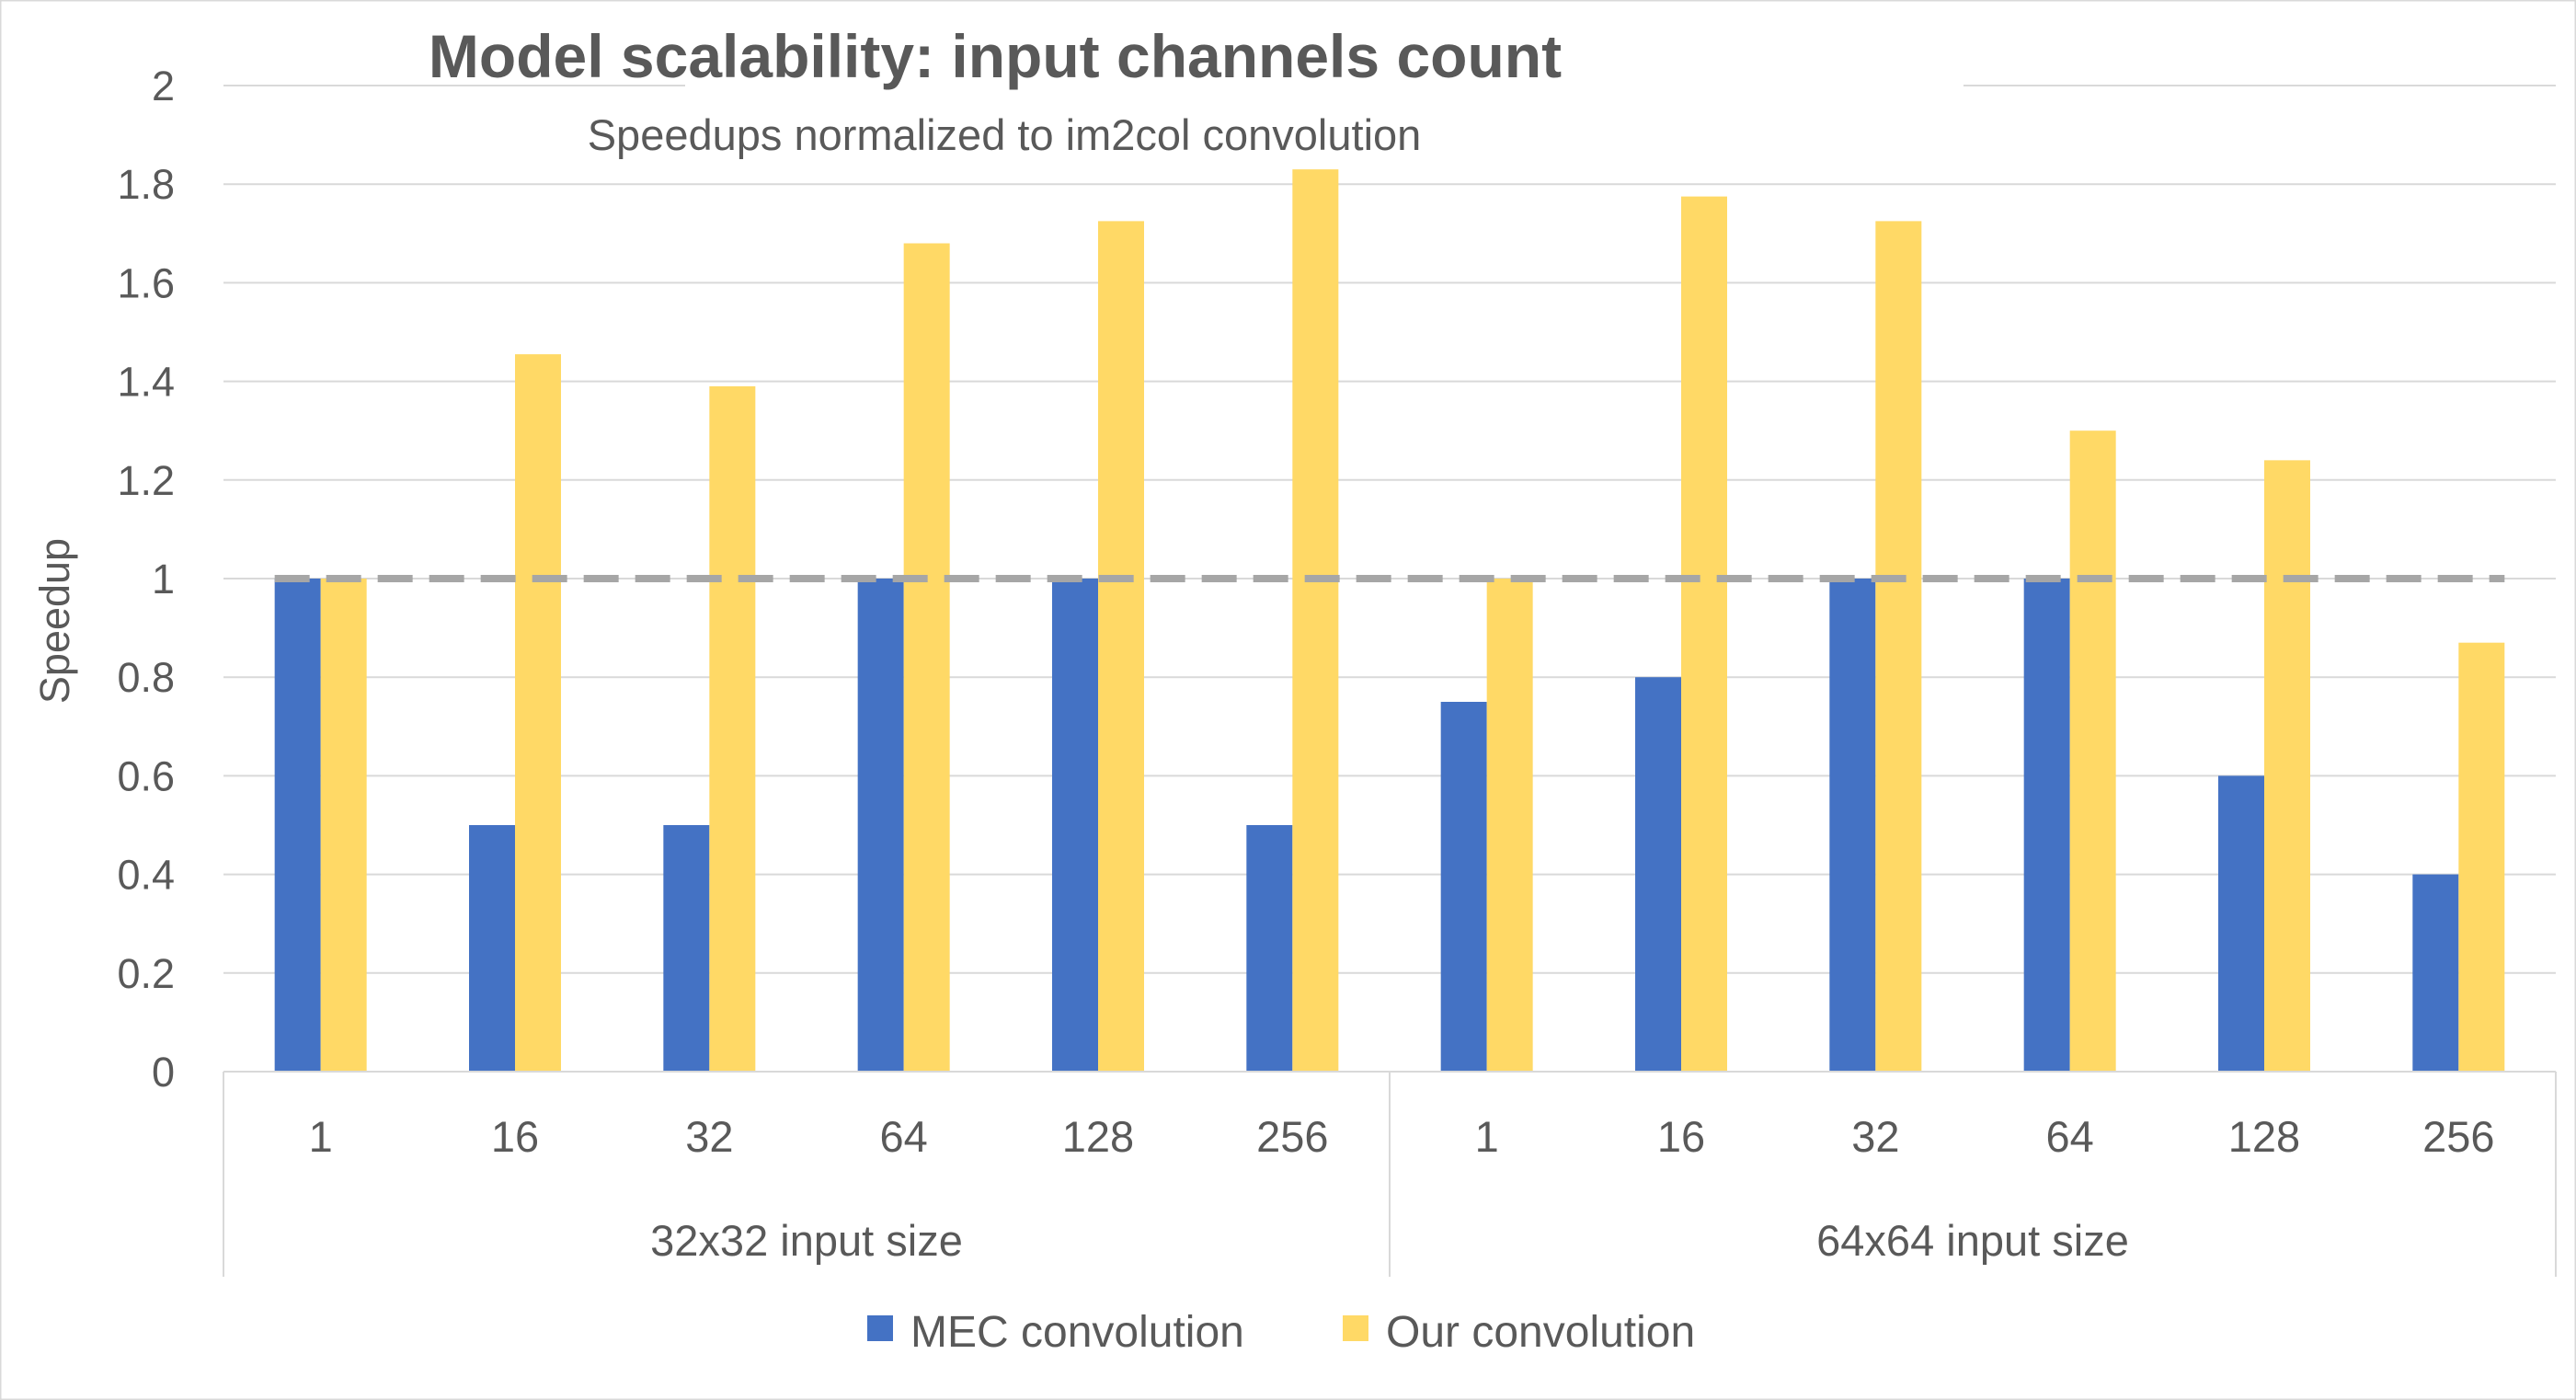 This screenshot has width=2576, height=1400. I want to click on chart-title: Model scalability: input channels count, so click(995, 56).